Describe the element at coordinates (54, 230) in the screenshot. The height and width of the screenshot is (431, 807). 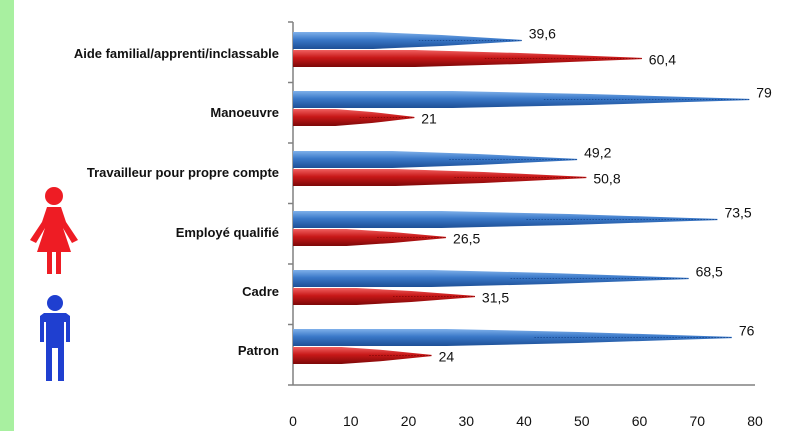
I see `female-figure-icon` at that location.